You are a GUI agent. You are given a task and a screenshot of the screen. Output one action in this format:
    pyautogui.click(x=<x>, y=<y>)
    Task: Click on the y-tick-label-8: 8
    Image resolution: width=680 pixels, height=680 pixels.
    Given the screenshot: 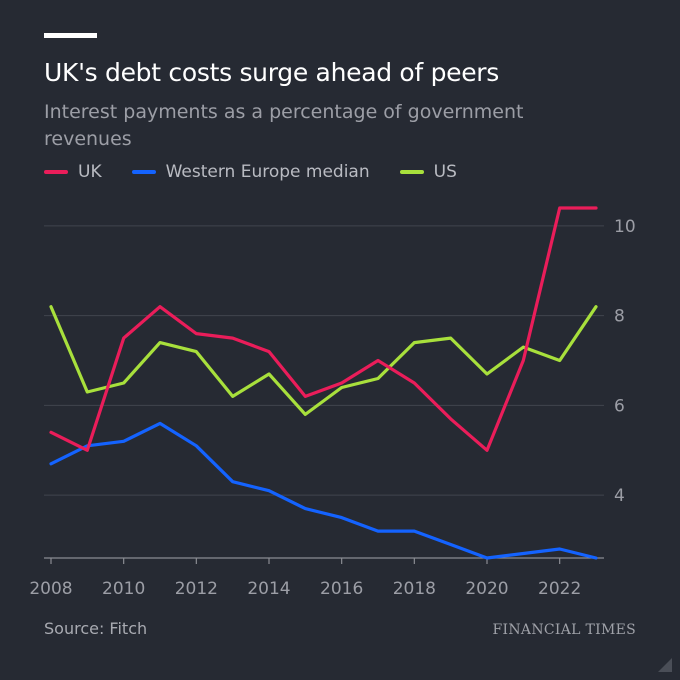 What is the action you would take?
    pyautogui.click(x=619, y=317)
    